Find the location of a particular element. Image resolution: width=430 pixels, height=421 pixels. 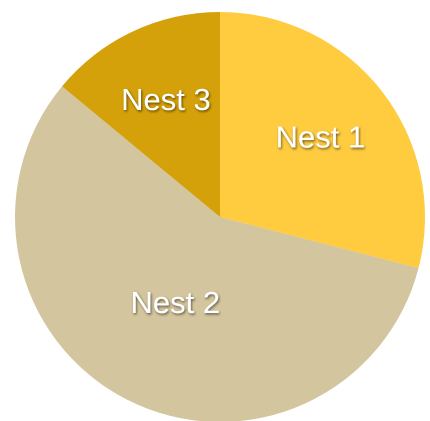

pie-label-nest-2: Nest 2 is located at coordinates (175, 302).